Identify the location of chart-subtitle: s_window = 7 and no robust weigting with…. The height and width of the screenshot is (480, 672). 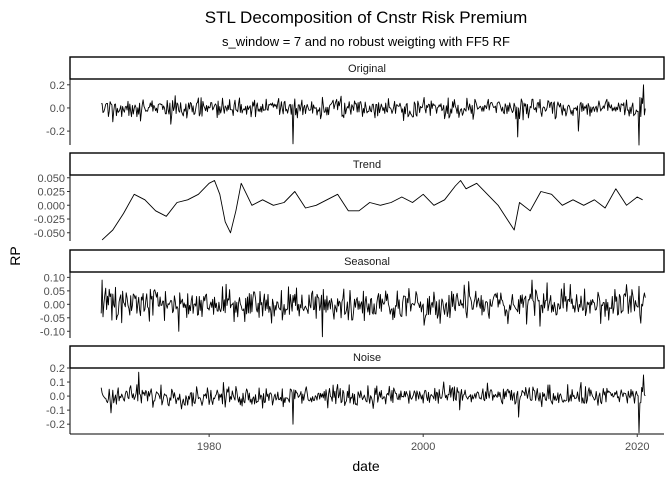
(366, 41).